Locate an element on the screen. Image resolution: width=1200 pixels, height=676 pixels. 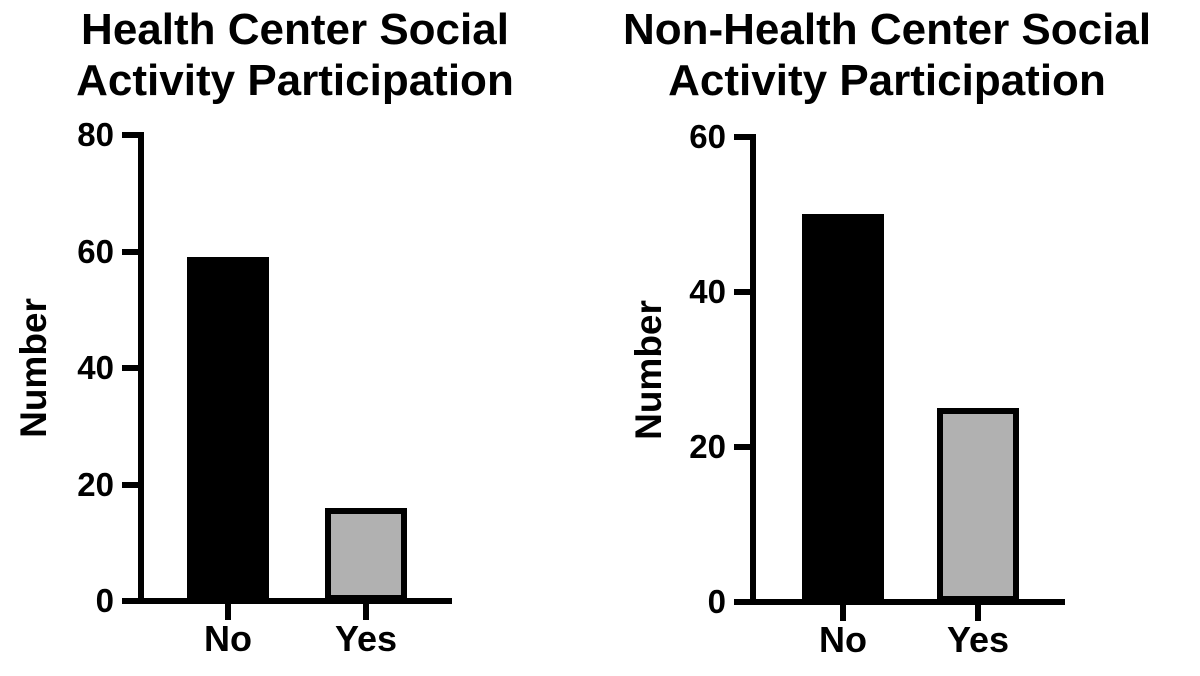
y-tick-label: 80 is located at coordinates (95, 134).